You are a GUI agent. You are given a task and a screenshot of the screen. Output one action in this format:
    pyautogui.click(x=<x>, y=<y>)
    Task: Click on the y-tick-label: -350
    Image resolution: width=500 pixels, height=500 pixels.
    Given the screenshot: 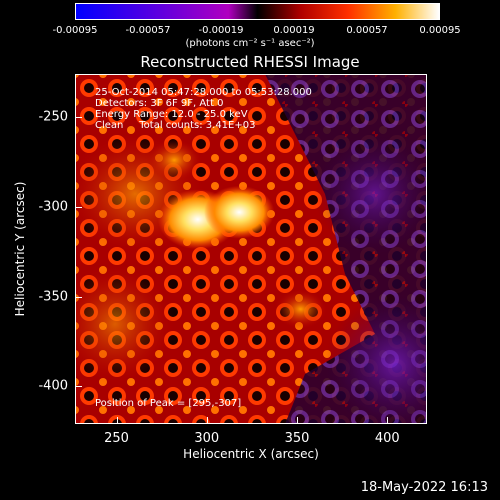 What is the action you would take?
    pyautogui.click(x=53, y=297)
    